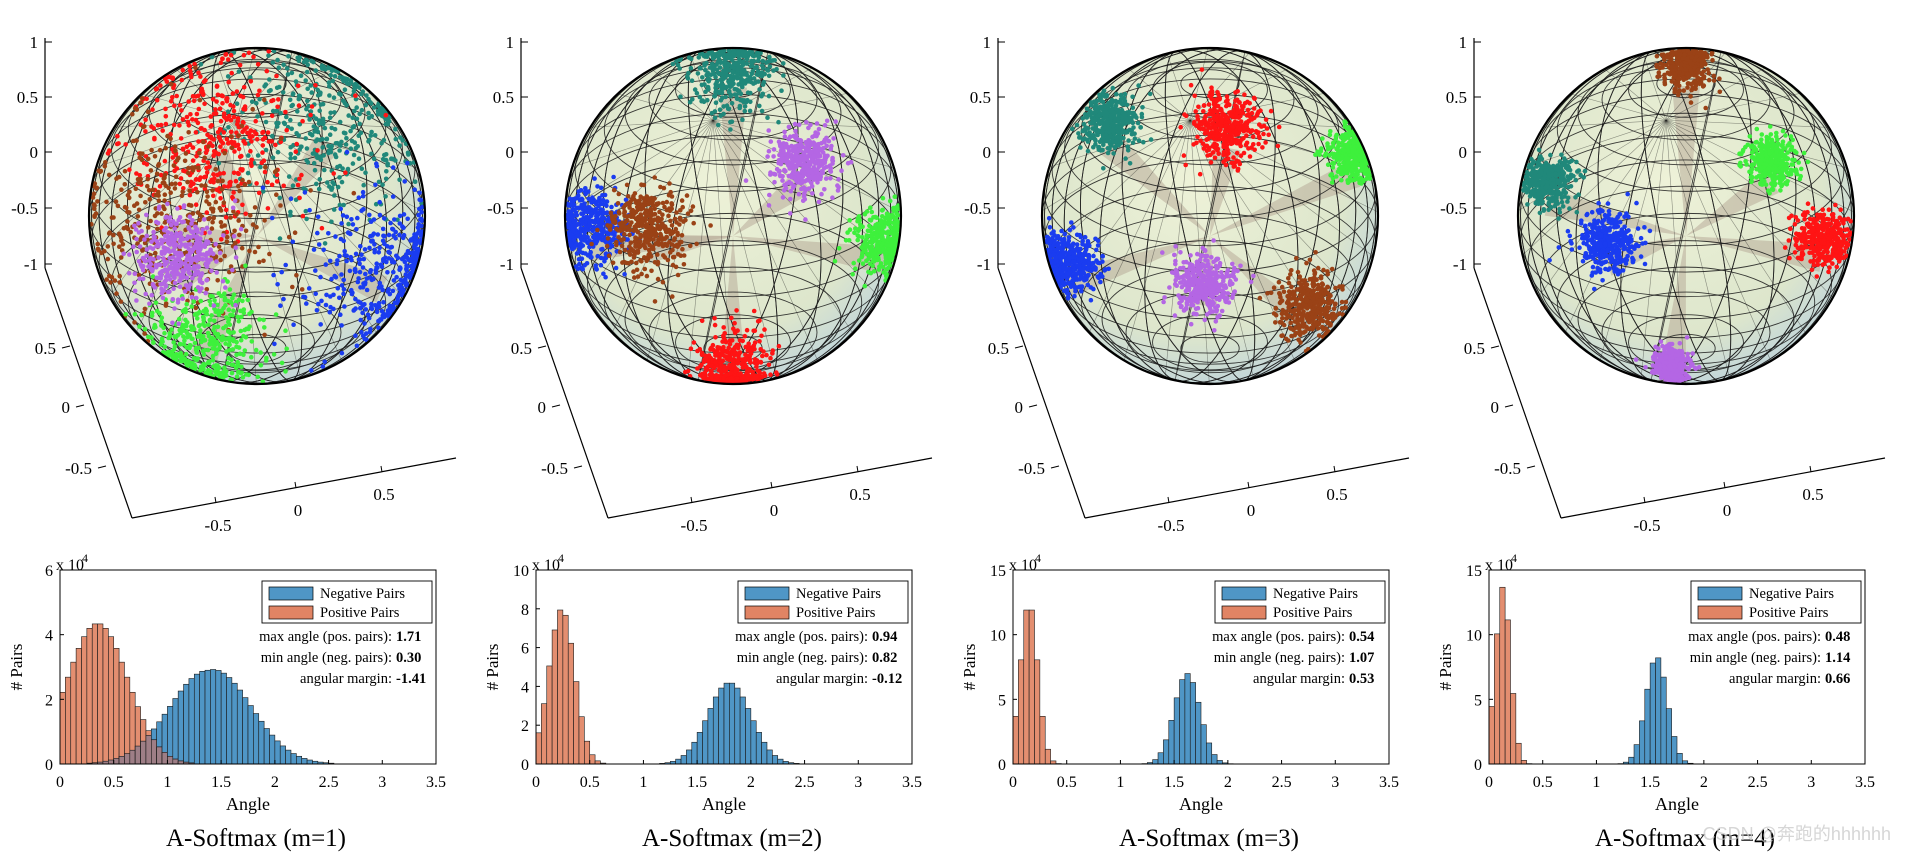 This screenshot has height=858, width=1905. What do you see at coordinates (256, 838) in the screenshot?
I see `panel-caption: A-Softmax (m=1)` at bounding box center [256, 838].